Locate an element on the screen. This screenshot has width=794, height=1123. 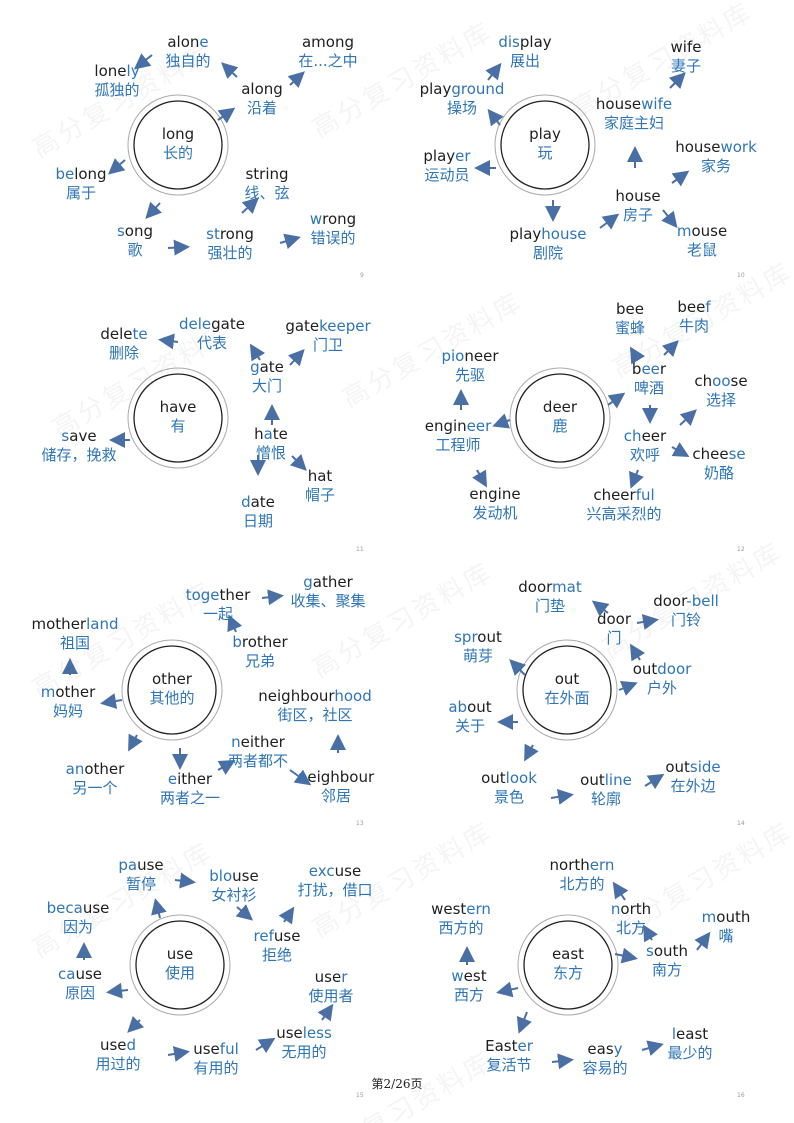
english-word: sprout is located at coordinates (478, 637).